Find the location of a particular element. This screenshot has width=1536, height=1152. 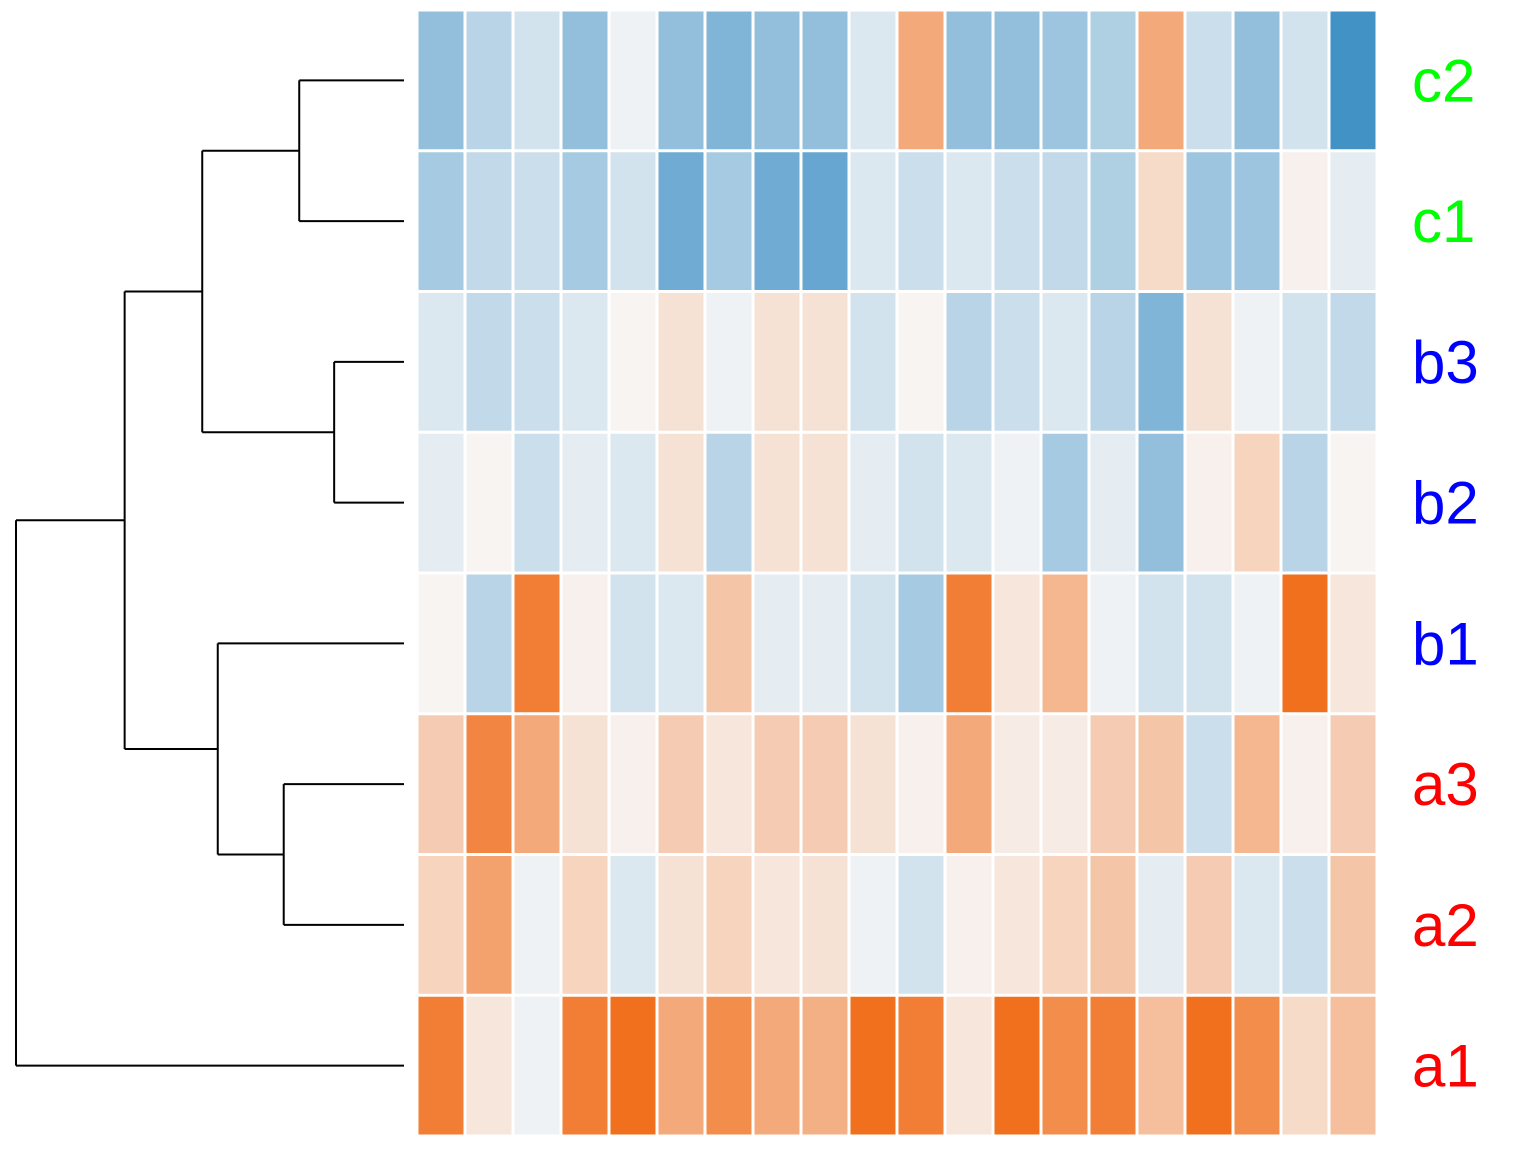

row-label-b3: b3 is located at coordinates (1445, 362).